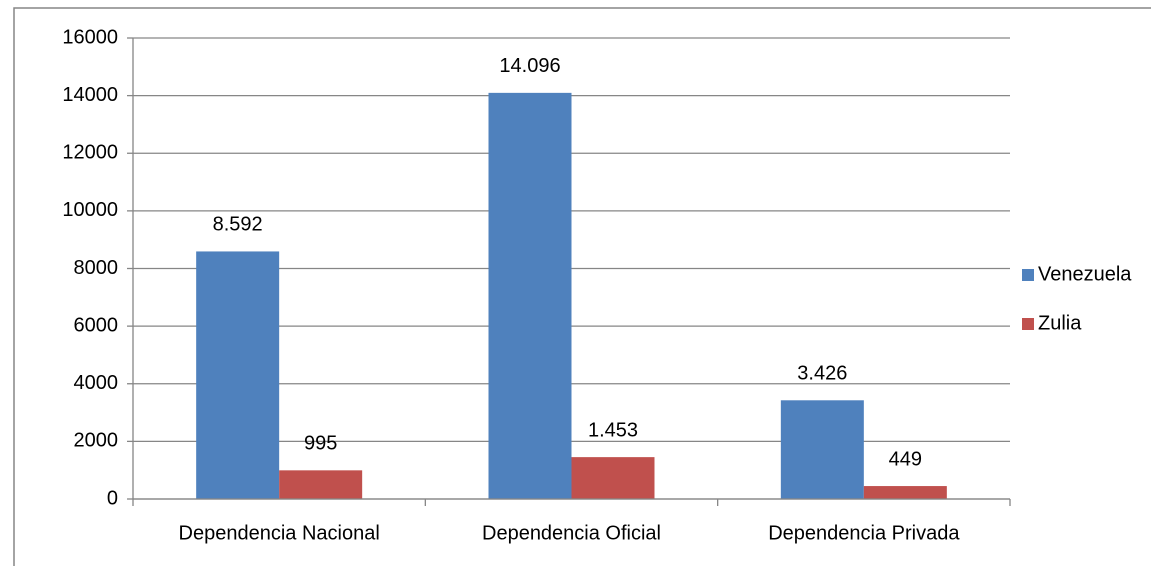  I want to click on value-label: 8.592, so click(238, 225).